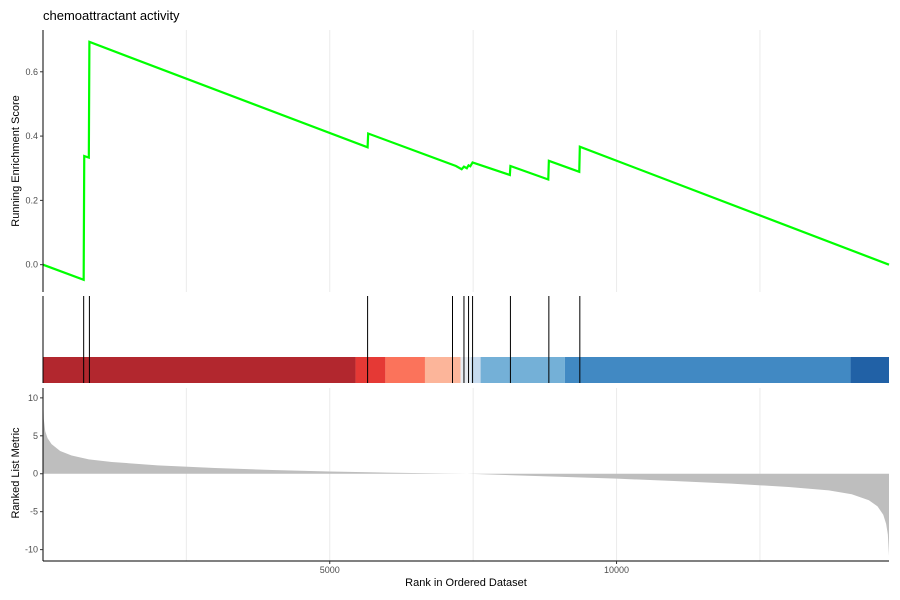 The width and height of the screenshot is (900, 600). I want to click on x-axis-label: Rank in Ordered Dataset, so click(466, 583).